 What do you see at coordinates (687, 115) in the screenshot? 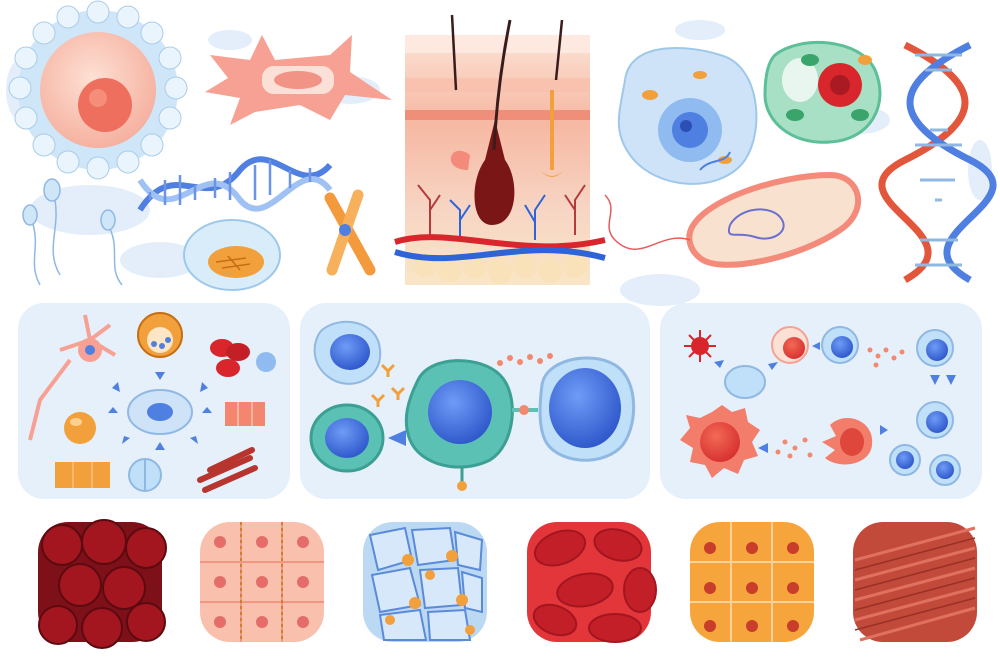
I see `animal-cell` at bounding box center [687, 115].